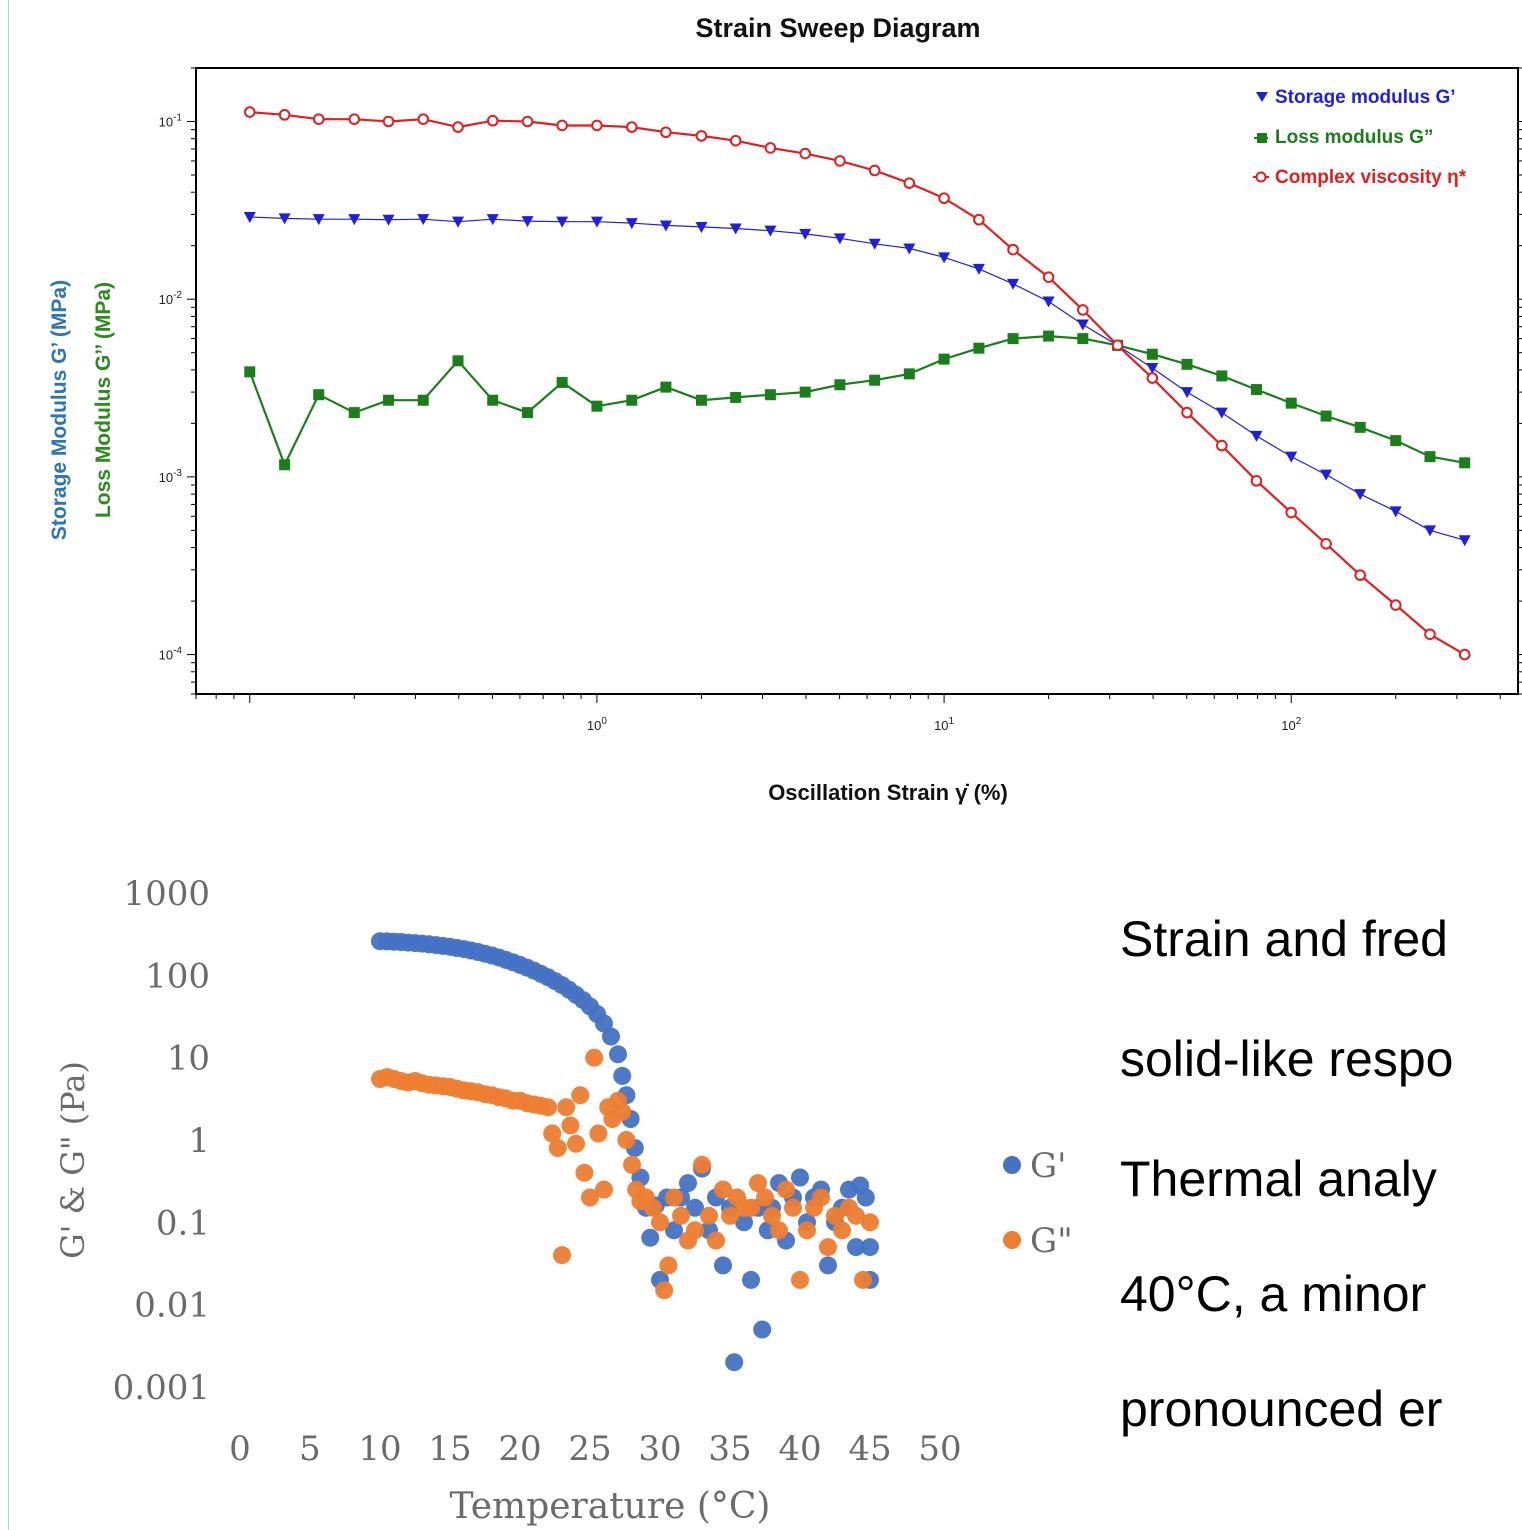 This screenshot has height=1530, width=1522. Describe the element at coordinates (1051, 1241) in the screenshot. I see `legend-label: G"` at that location.